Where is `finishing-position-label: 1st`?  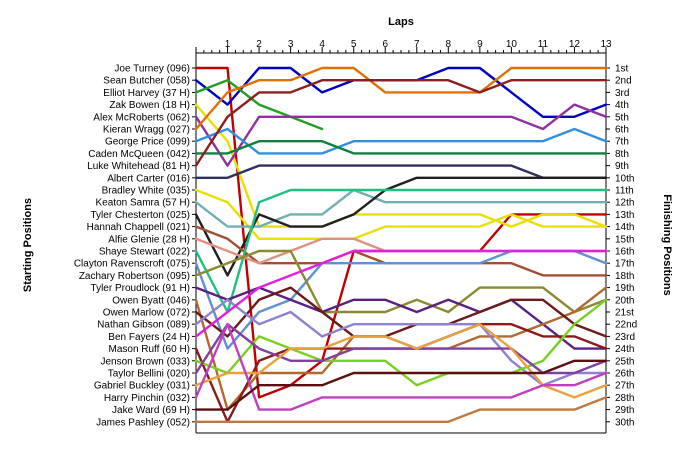 finishing-position-label: 1st is located at coordinates (622, 69).